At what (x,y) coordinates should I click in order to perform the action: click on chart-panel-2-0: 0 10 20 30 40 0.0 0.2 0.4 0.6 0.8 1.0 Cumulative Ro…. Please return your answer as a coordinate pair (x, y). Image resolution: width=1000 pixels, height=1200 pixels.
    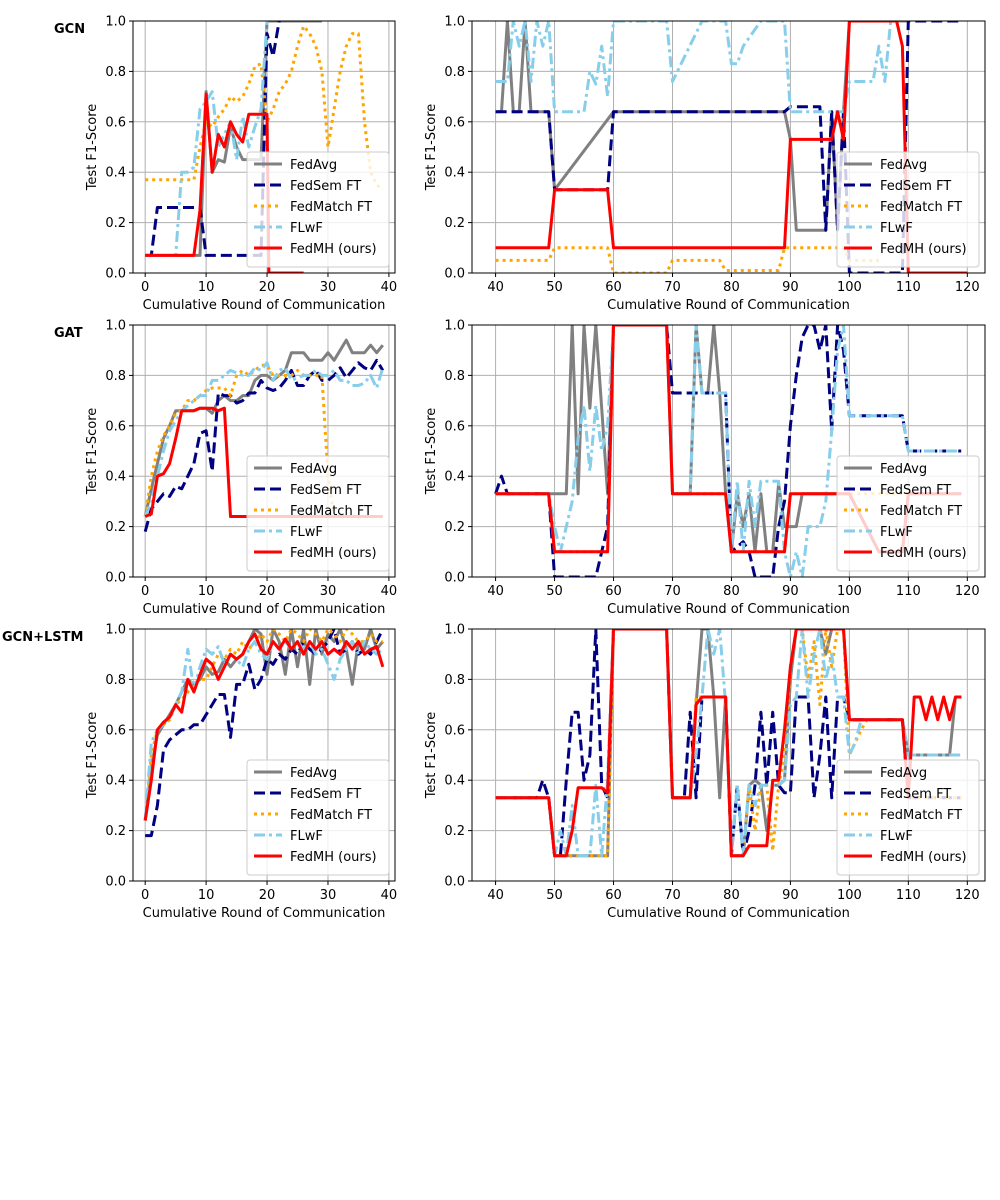
    Looking at the image, I should click on (241, 772).